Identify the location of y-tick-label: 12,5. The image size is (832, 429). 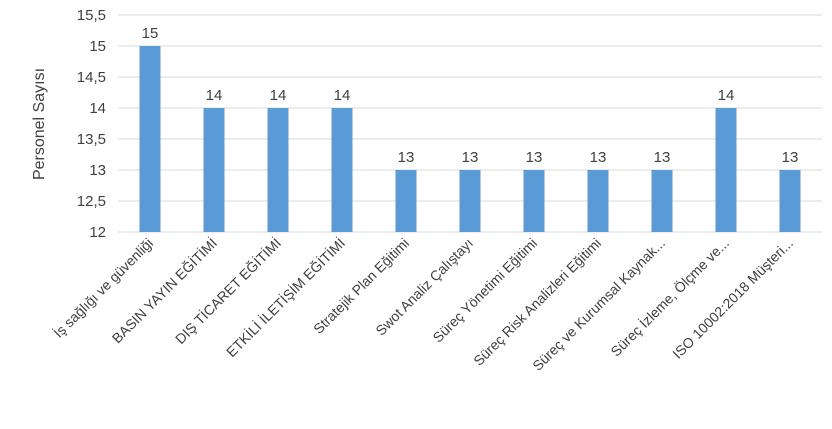
(91, 201).